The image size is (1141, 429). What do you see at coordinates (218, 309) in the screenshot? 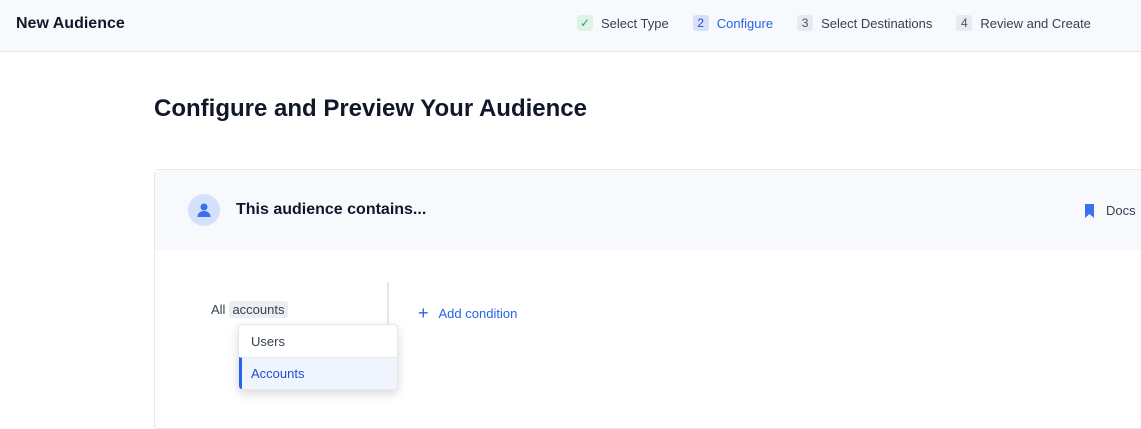
I see `all-label: All` at bounding box center [218, 309].